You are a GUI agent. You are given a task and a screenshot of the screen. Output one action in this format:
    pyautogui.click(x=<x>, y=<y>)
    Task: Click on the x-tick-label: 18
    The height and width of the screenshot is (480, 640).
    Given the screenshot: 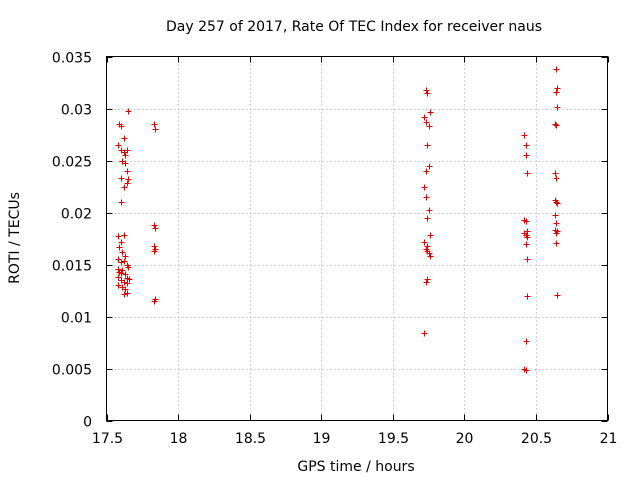 What is the action you would take?
    pyautogui.click(x=179, y=439)
    